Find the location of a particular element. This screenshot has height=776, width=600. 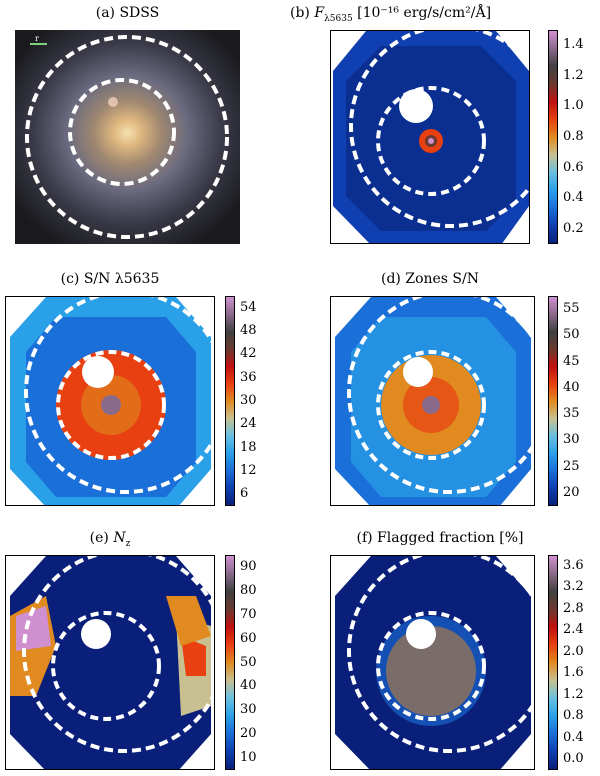

panel-f-tick-label: 1.2 is located at coordinates (573, 694).